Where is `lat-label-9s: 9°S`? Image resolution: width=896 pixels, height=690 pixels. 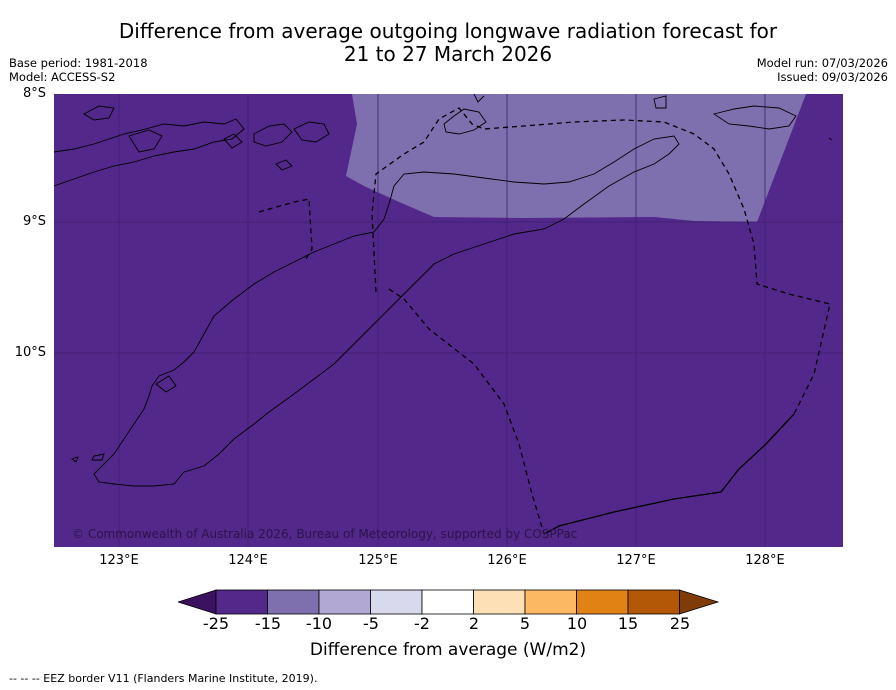 lat-label-9s: 9°S is located at coordinates (34, 221).